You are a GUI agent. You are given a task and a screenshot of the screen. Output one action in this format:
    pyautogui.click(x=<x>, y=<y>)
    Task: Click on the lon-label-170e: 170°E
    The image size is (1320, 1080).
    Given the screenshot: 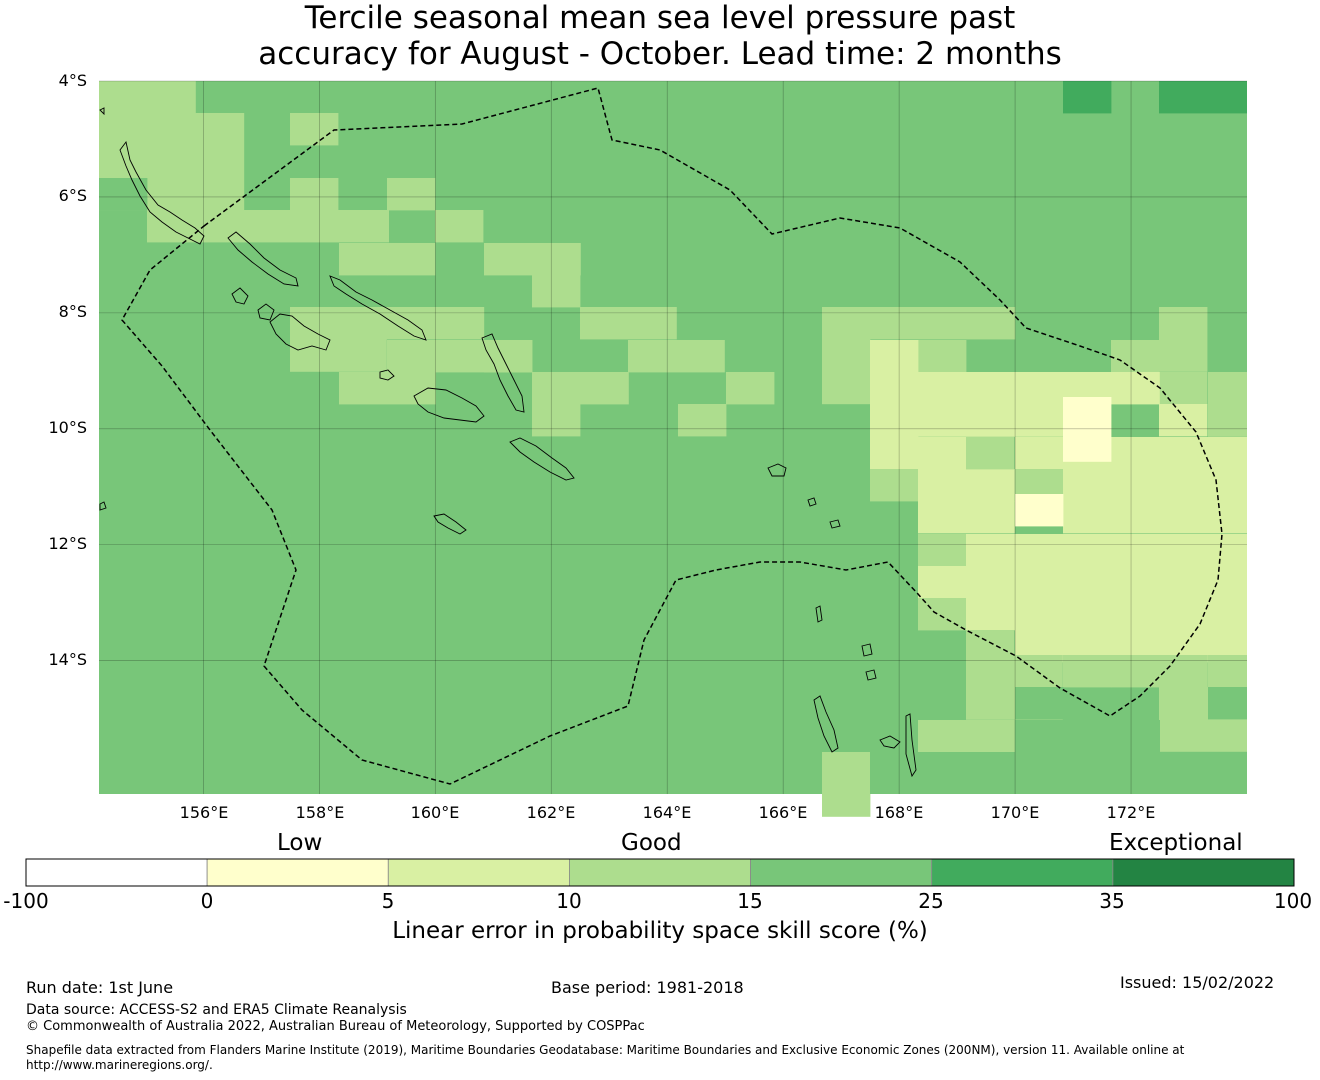 What is the action you would take?
    pyautogui.click(x=1015, y=812)
    